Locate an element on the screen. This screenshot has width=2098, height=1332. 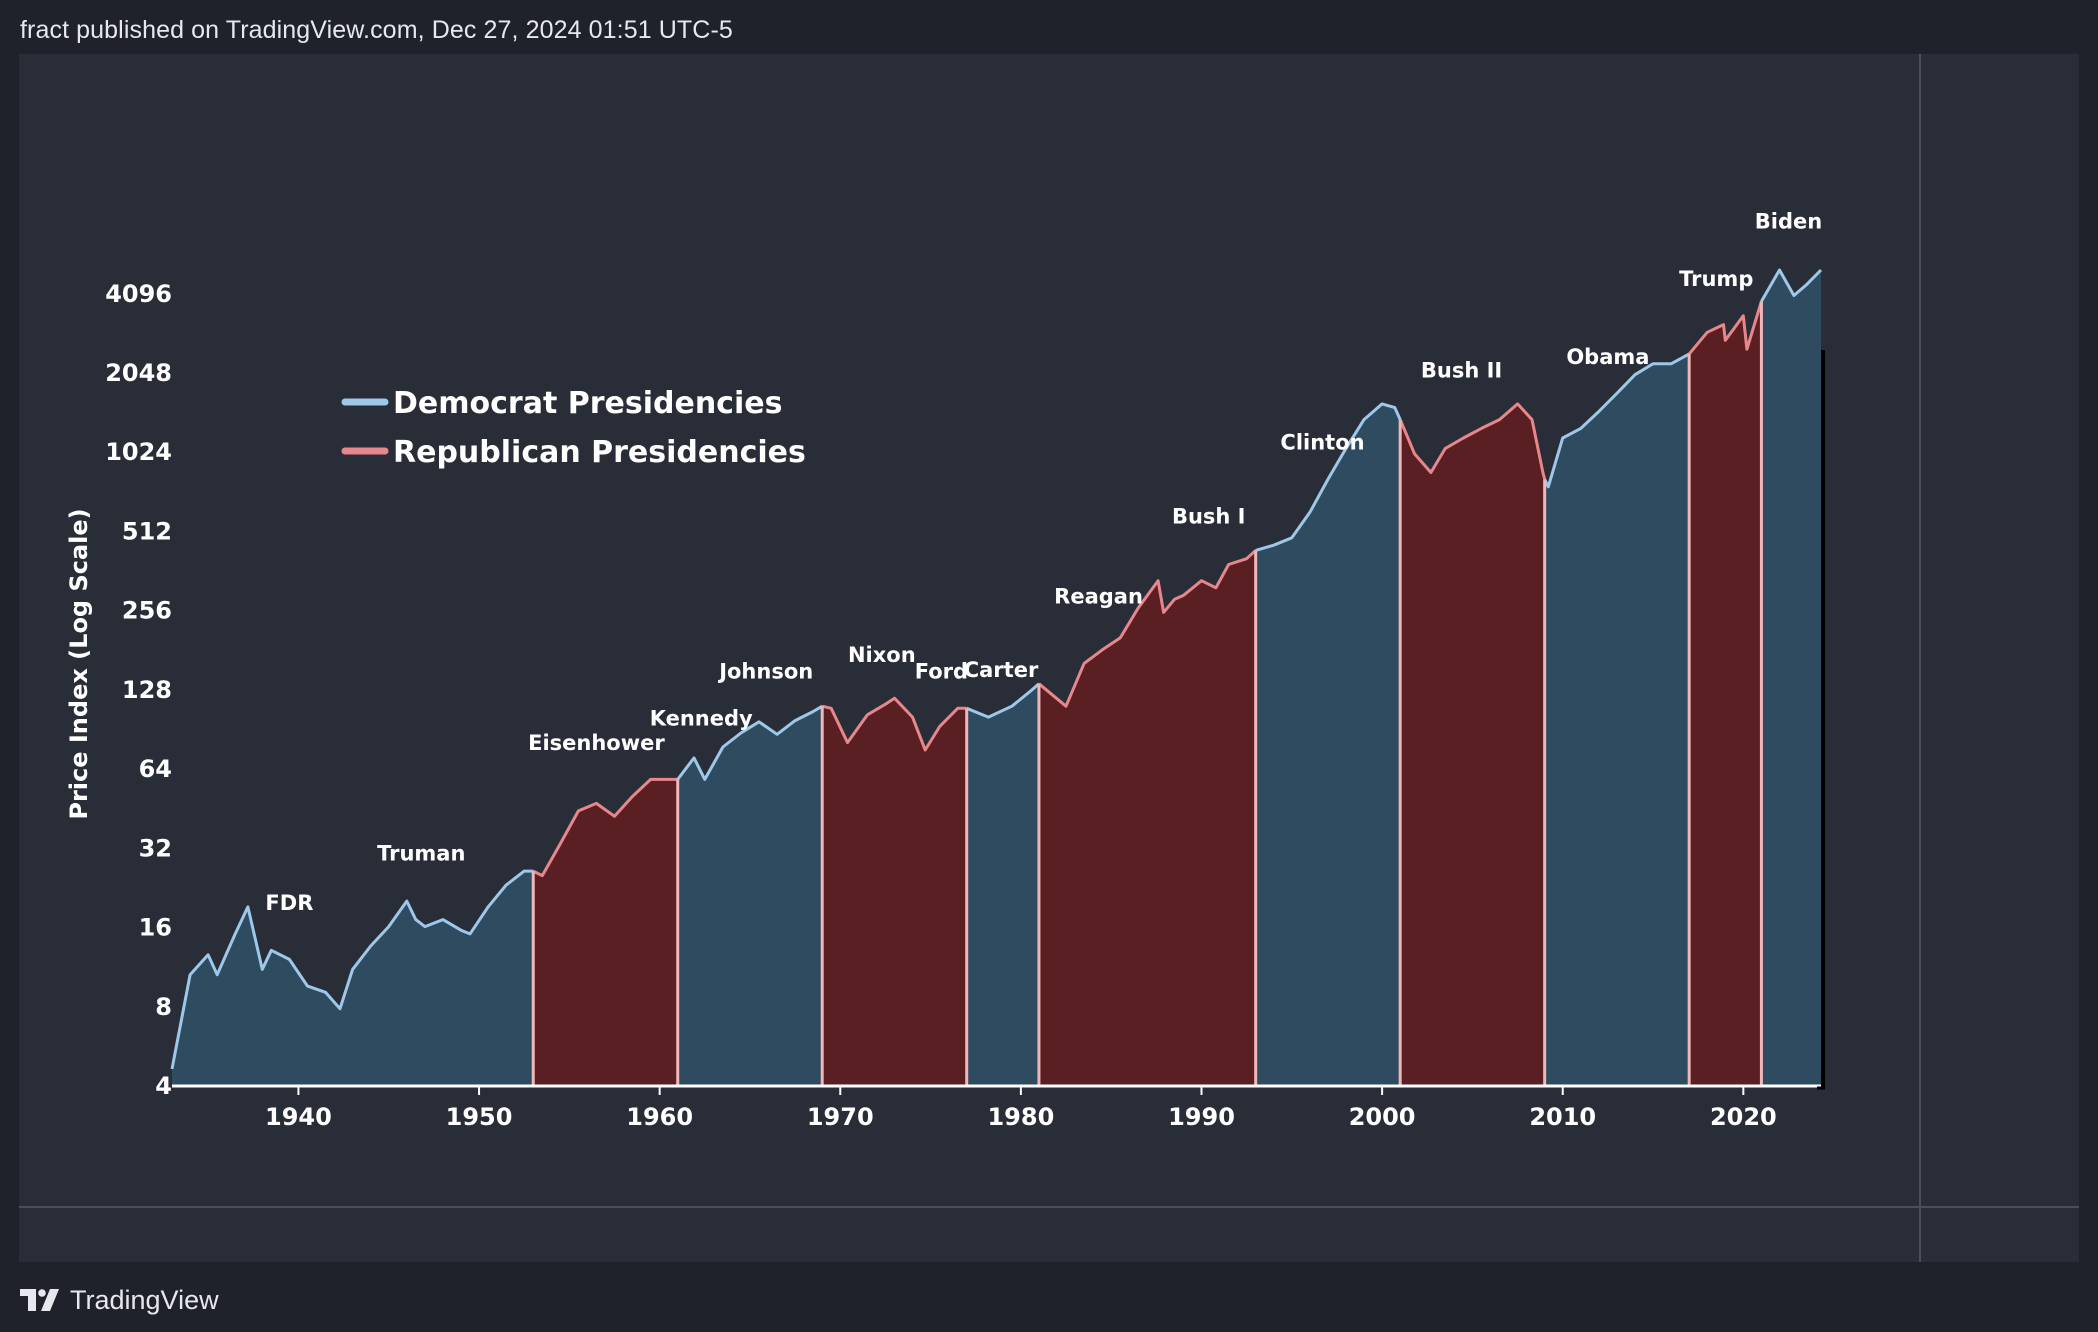
legend-label: Republican Presidencies is located at coordinates (599, 452).